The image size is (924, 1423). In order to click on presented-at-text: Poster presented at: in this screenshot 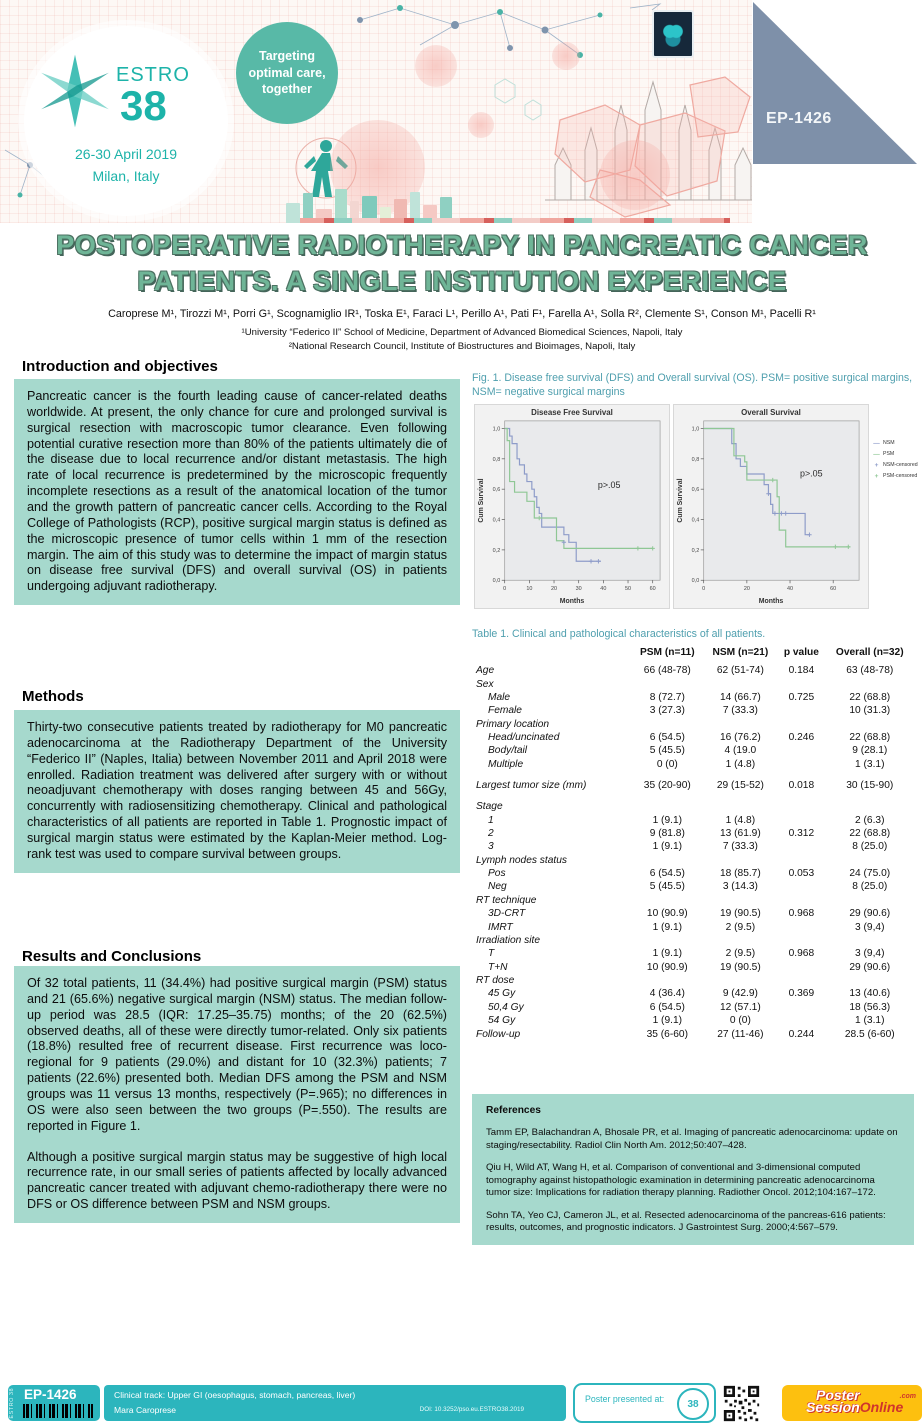, I will do `click(625, 1399)`.